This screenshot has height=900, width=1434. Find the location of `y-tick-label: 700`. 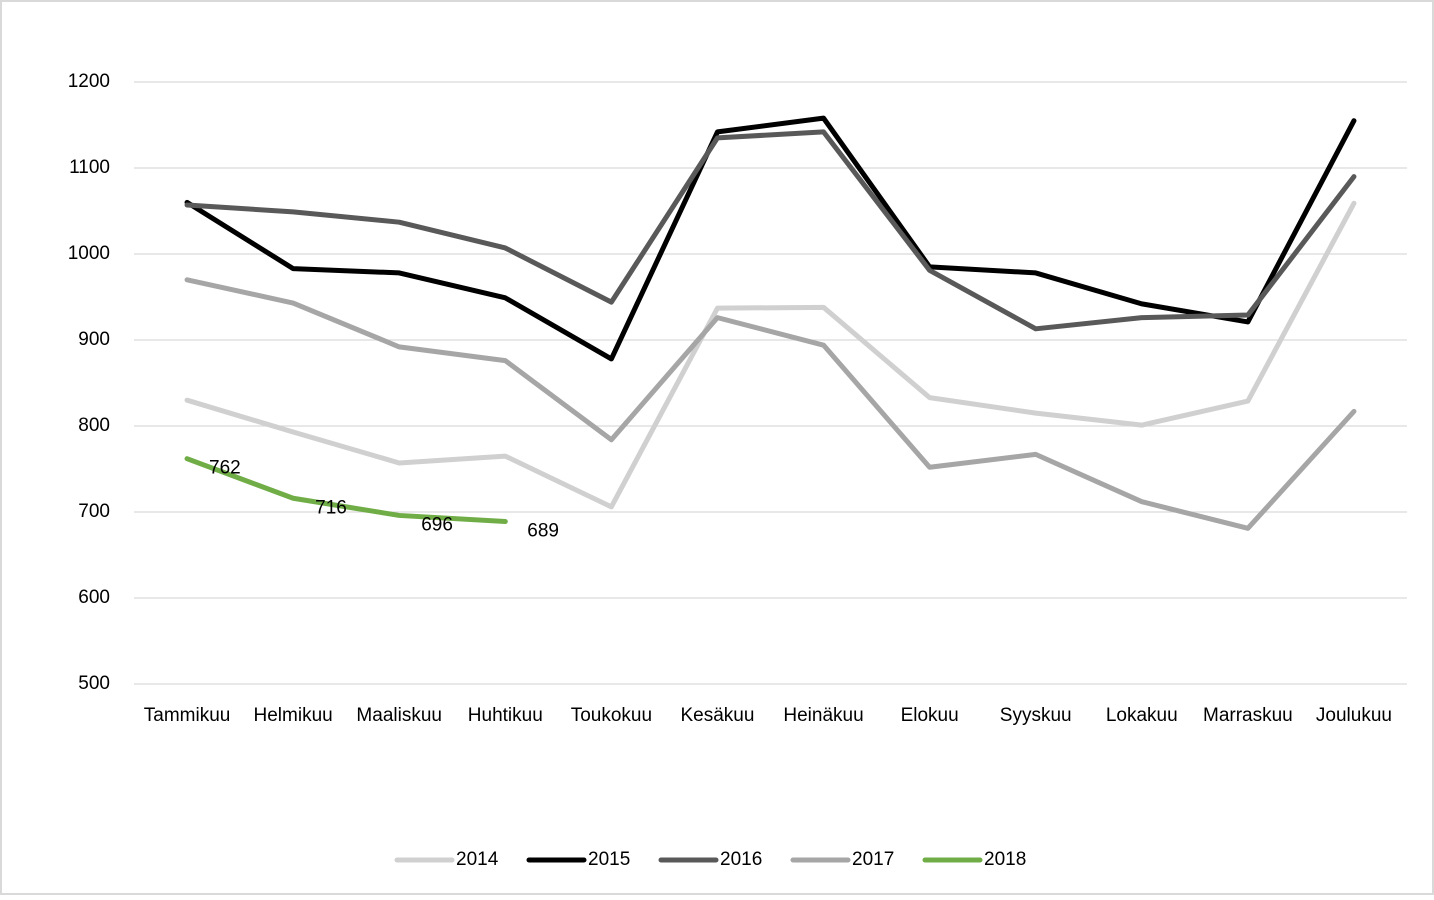

y-tick-label: 700 is located at coordinates (94, 511).